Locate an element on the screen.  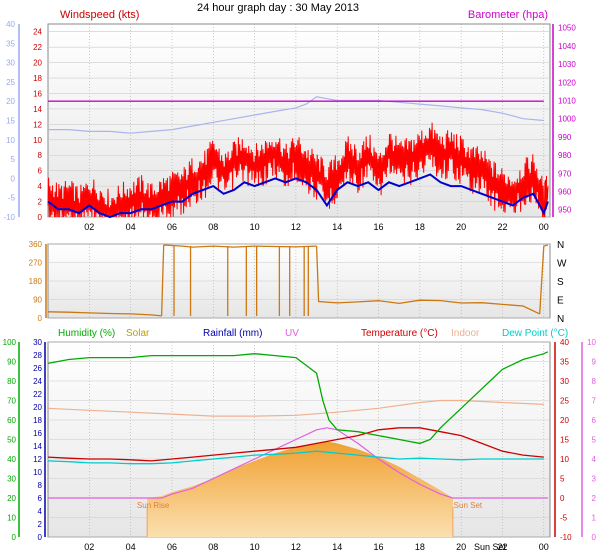
uv-tick-label: 0 is located at coordinates (594, 537).